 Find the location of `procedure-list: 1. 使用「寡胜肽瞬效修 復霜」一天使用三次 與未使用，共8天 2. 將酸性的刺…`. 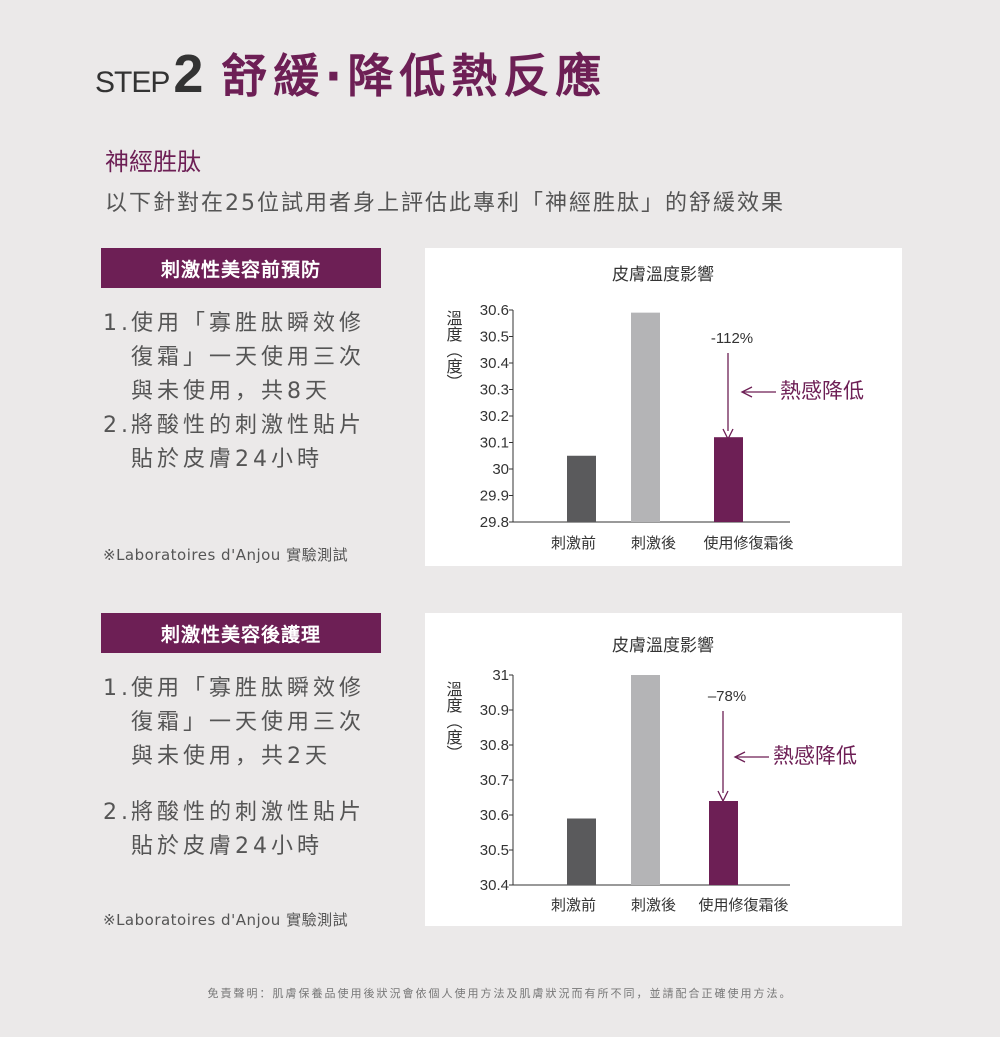

procedure-list: 1. 使用「寡胜肽瞬效修 復霜」一天使用三次 與未使用，共8天 2. 將酸性的刺… is located at coordinates (263, 392).